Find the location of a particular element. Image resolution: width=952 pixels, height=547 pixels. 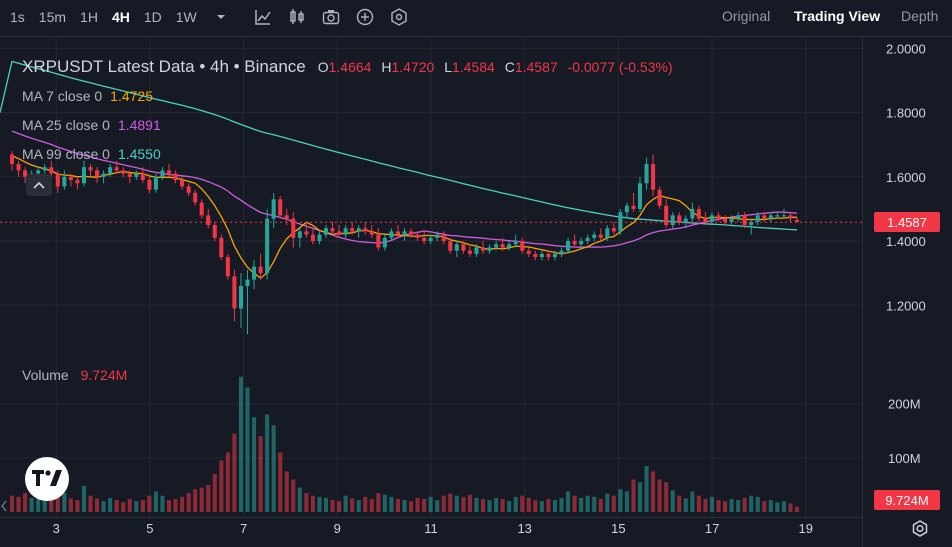

timeframe-1w: 1W is located at coordinates (186, 17).